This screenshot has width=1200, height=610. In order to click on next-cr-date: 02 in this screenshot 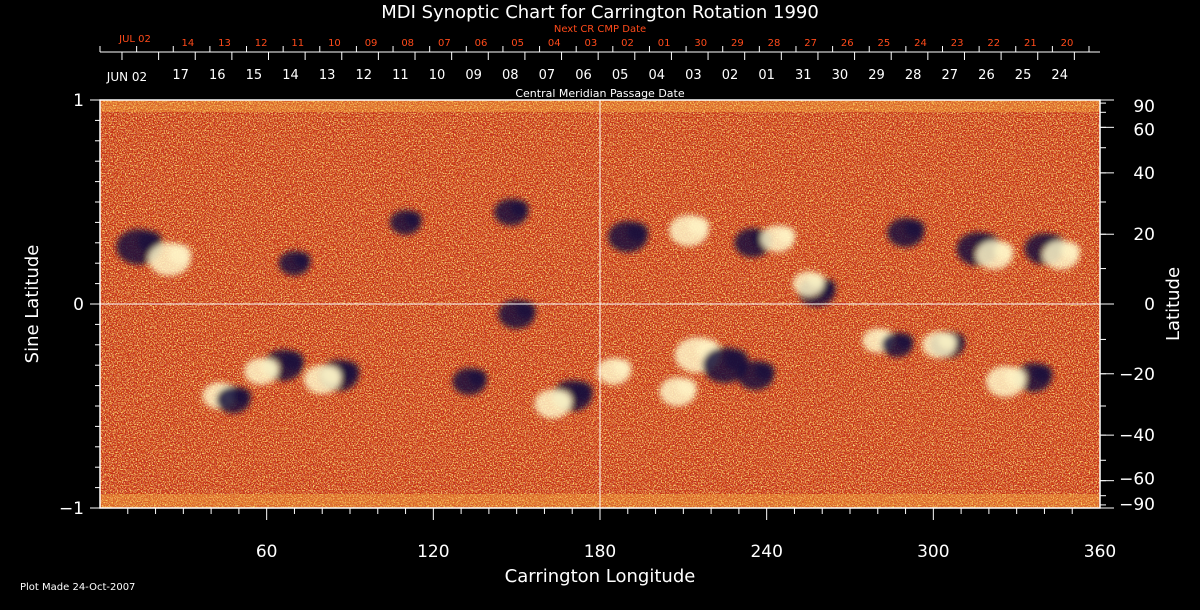, I will do `click(627, 43)`.